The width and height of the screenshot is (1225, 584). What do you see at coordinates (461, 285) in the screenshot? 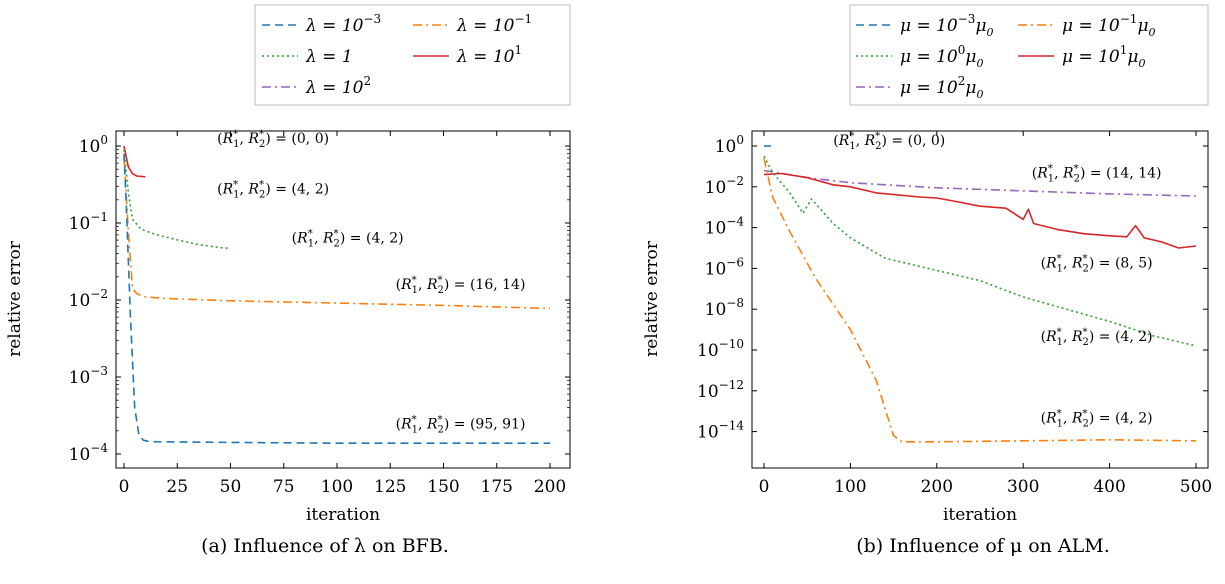
I see `rank-annotation: (R* 1, R* 2) = (16, 14)` at bounding box center [461, 285].